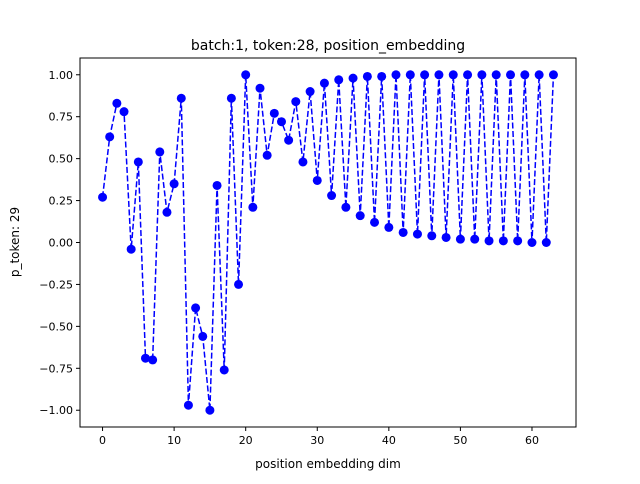 Image resolution: width=640 pixels, height=484 pixels. I want to click on y-tick-label: 0.00, so click(61, 243).